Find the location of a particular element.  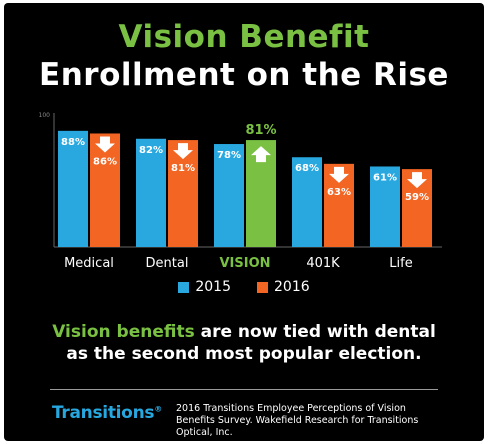

category-label-life: Life is located at coordinates (400, 263).